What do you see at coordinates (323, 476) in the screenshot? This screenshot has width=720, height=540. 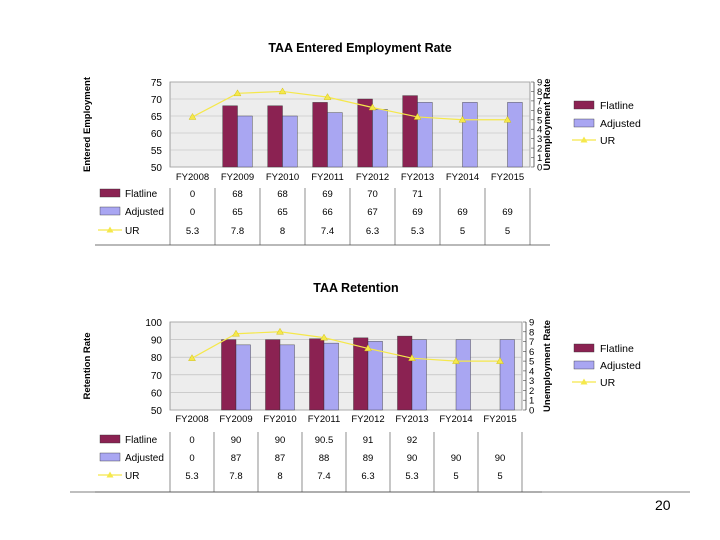 I see `table-cell: 7.4` at bounding box center [323, 476].